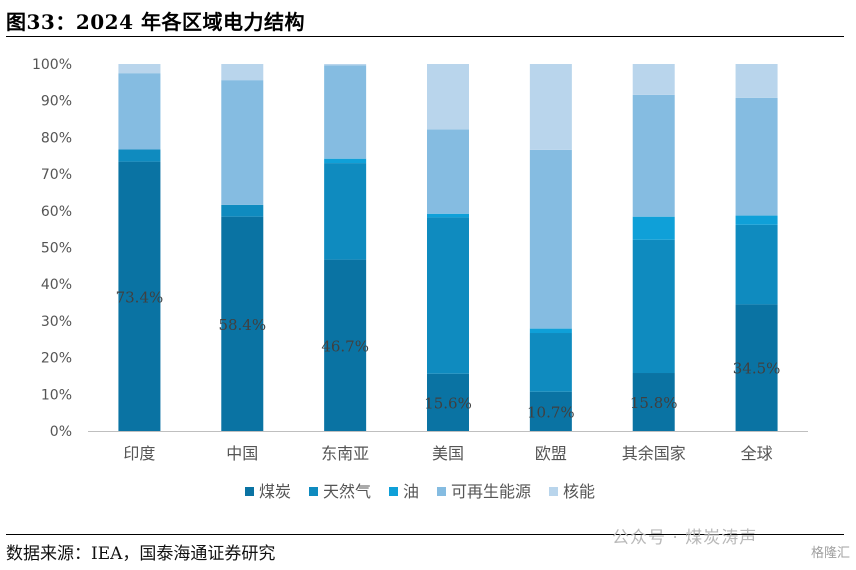 This screenshot has height=570, width=856. What do you see at coordinates (155, 22) in the screenshot?
I see `figure-title: 图33：2024 年各区域电力结构` at bounding box center [155, 22].